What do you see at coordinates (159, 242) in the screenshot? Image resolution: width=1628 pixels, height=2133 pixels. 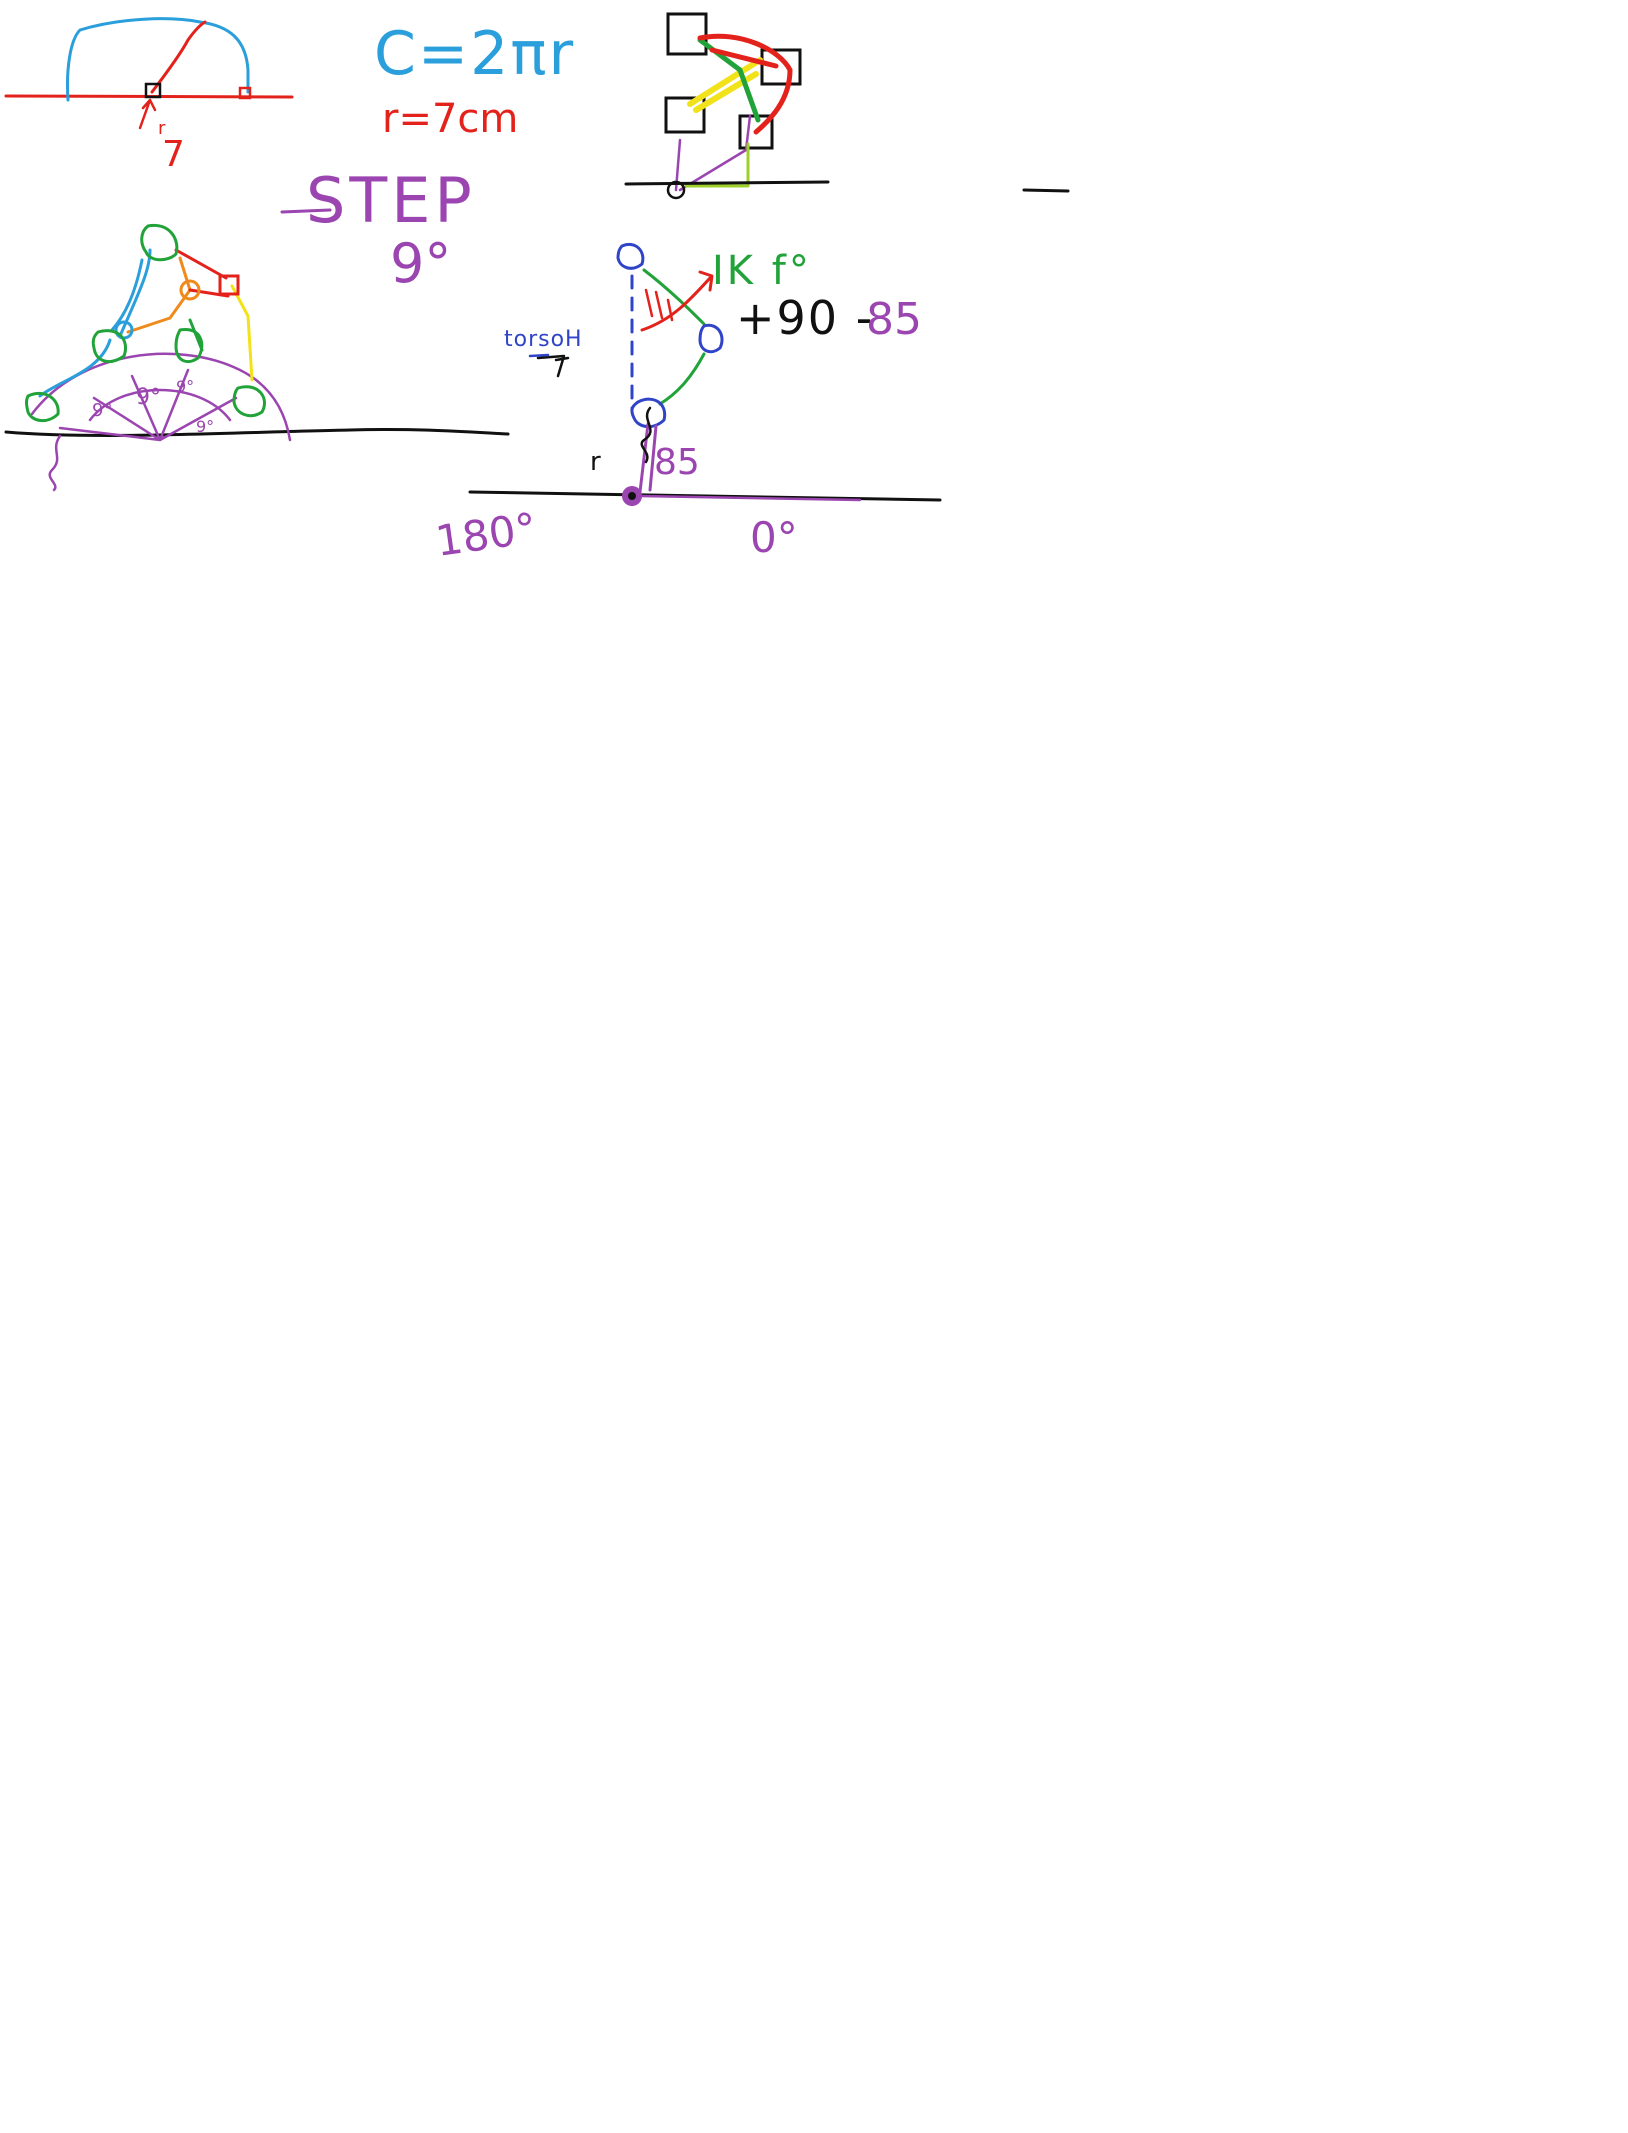 I see `head-node` at bounding box center [159, 242].